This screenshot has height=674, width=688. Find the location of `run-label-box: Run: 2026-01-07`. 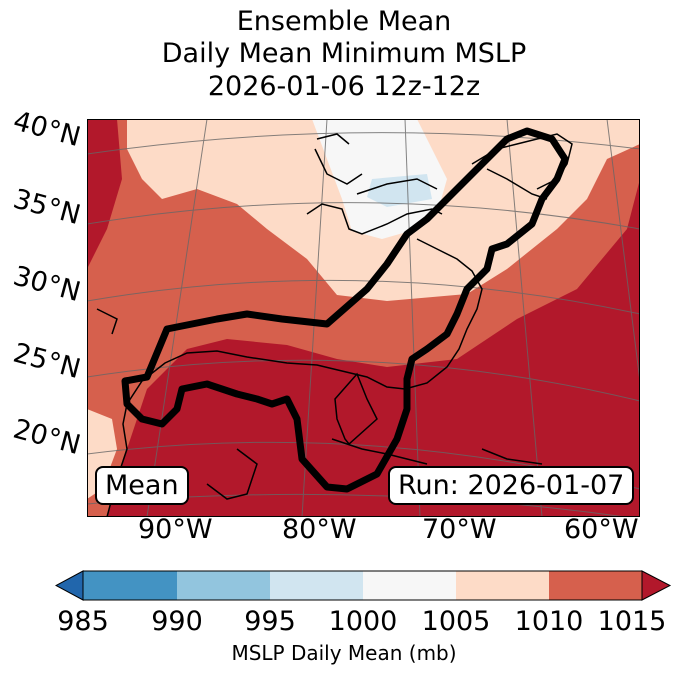

run-label-box: Run: 2026-01-07 is located at coordinates (511, 485).